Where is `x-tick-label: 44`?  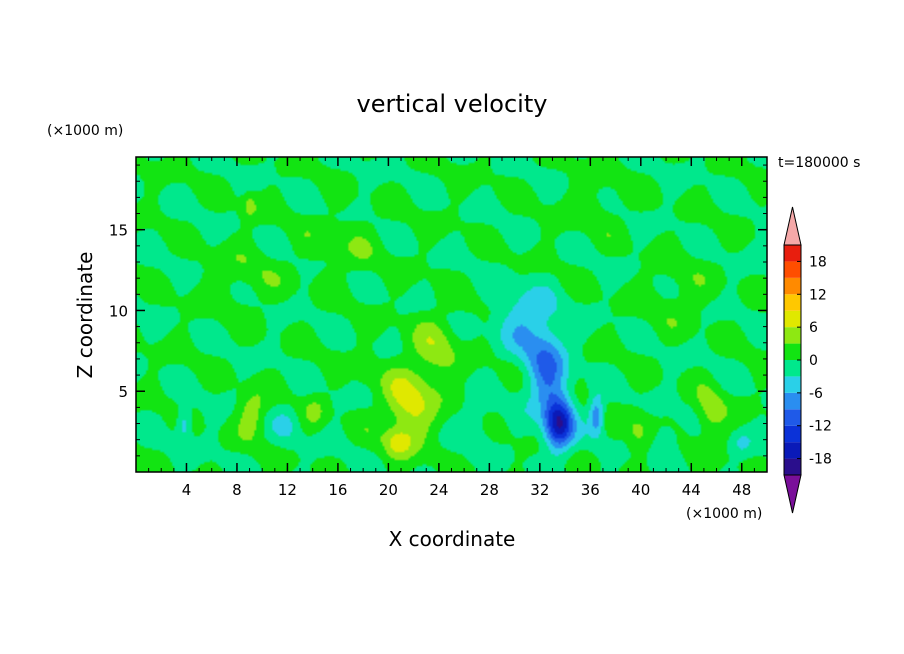
x-tick-label: 44 is located at coordinates (691, 490).